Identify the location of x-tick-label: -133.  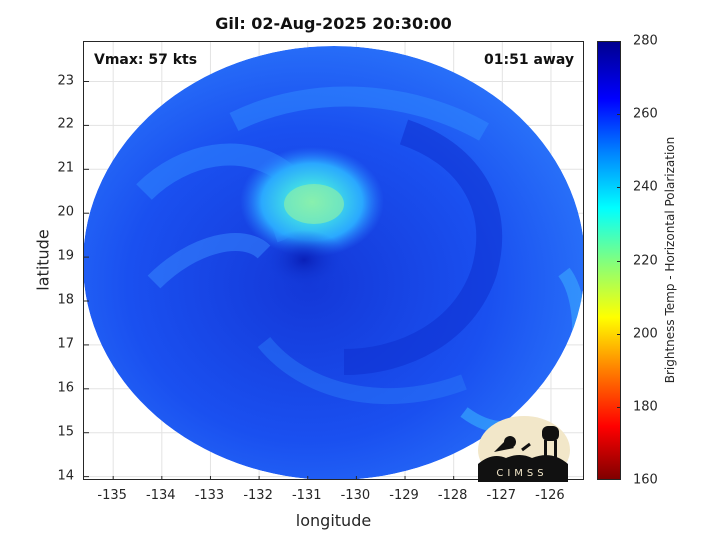
(209, 495).